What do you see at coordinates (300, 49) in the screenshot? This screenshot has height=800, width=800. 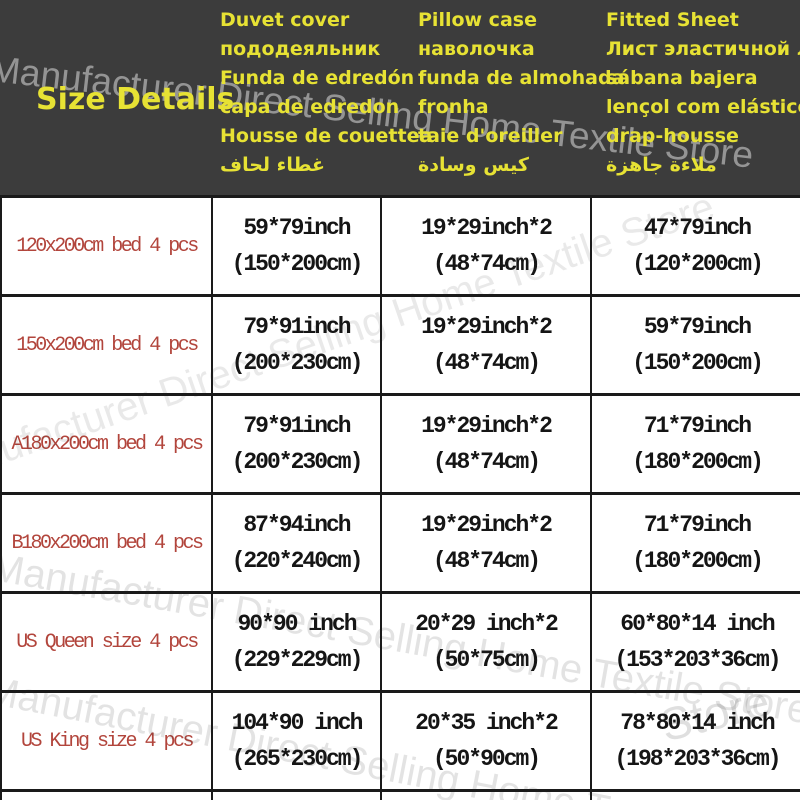 I see `column-header-line: пододеяльник` at bounding box center [300, 49].